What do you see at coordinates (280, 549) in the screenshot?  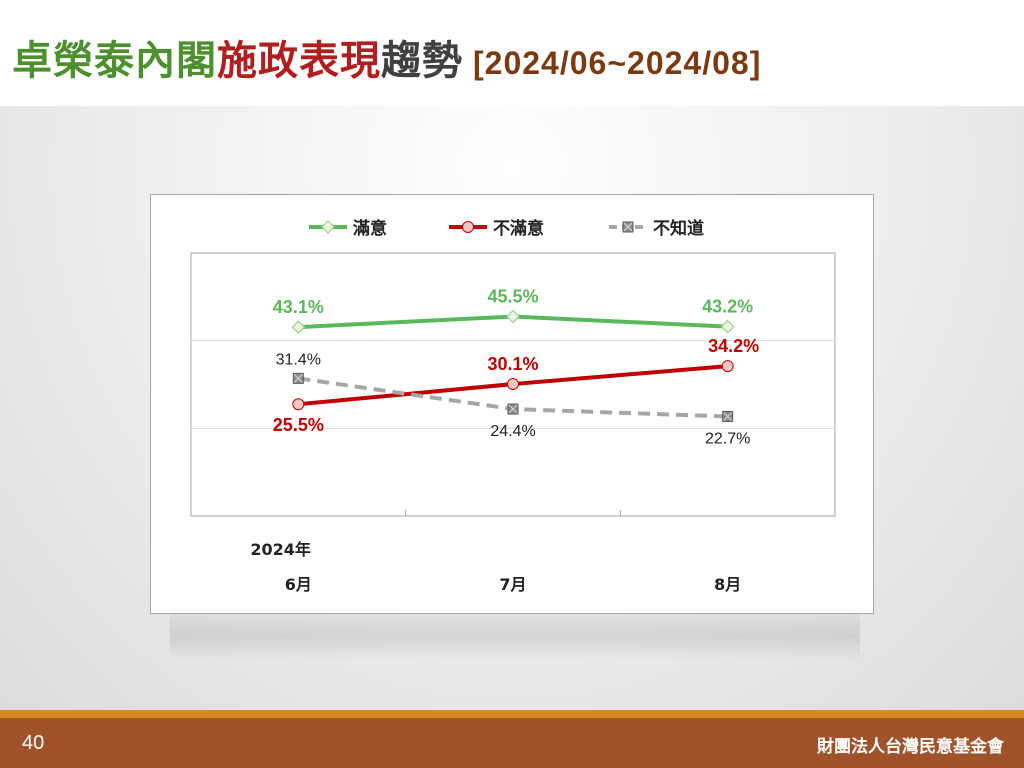 I see `category-year-label: 2024年` at bounding box center [280, 549].